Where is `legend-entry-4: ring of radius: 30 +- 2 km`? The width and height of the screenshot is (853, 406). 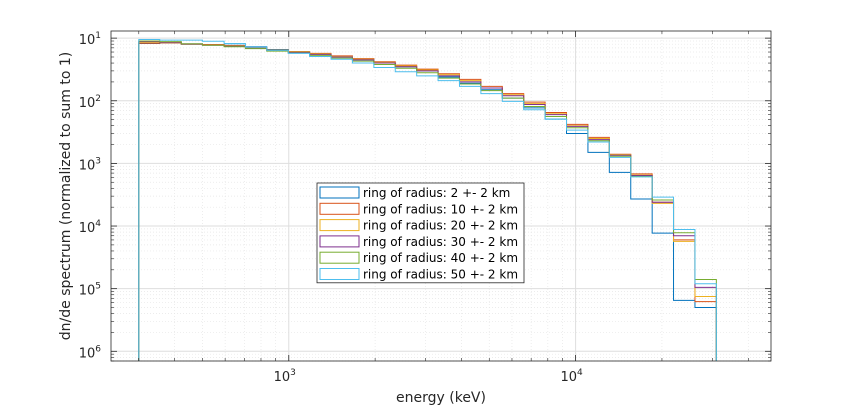
legend-entry-4: ring of radius: 30 +- 2 km is located at coordinates (440, 242).